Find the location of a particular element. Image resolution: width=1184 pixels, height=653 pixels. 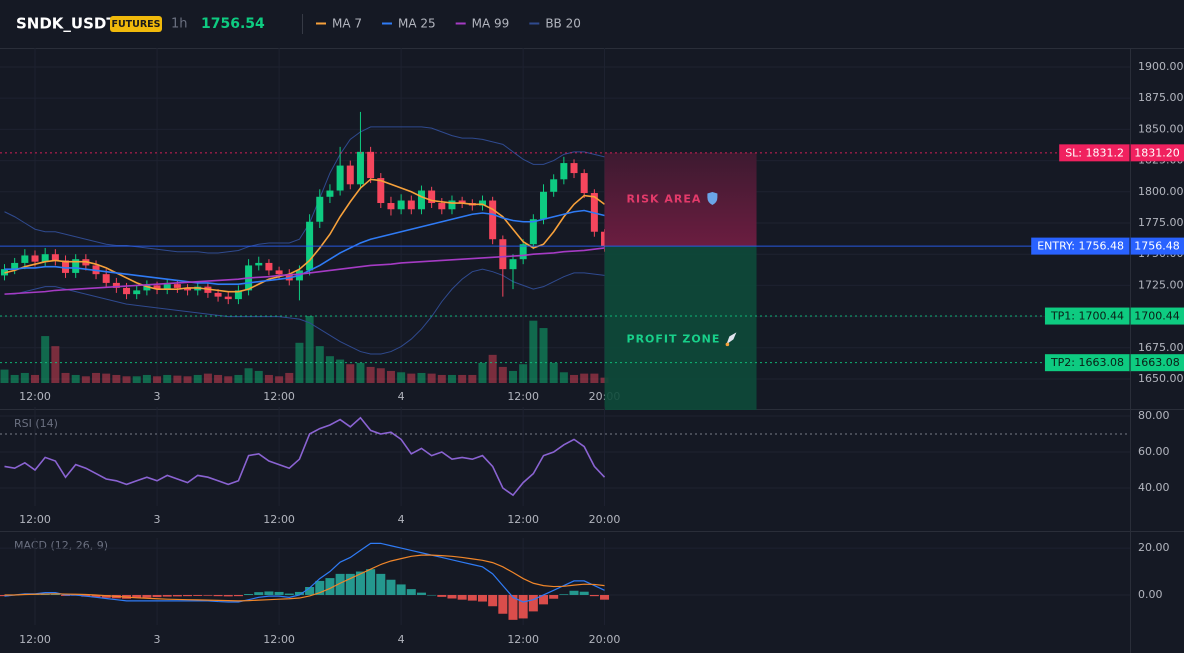

y-tick-label: 1900.00 is located at coordinates (1161, 66).